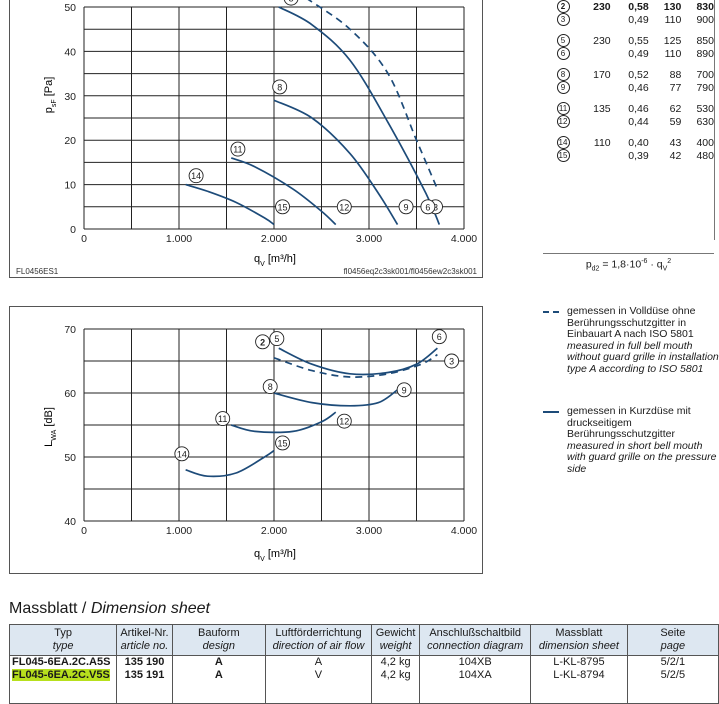 The width and height of the screenshot is (719, 704). What do you see at coordinates (406, 207) in the screenshot?
I see `pressure-marker-9: 9` at bounding box center [406, 207].